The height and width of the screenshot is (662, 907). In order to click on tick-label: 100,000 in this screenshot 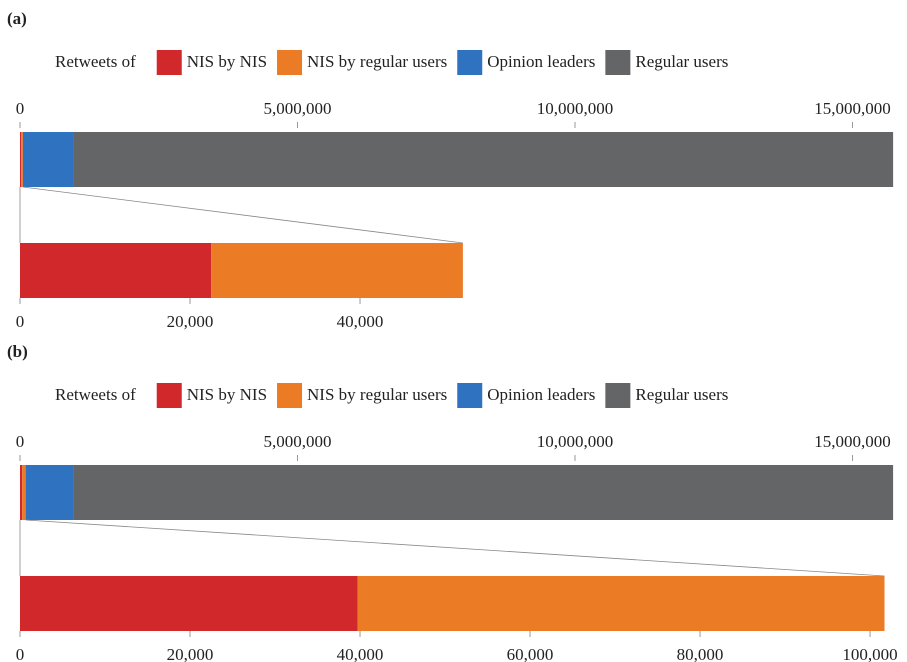, I will do `click(869, 653)`.